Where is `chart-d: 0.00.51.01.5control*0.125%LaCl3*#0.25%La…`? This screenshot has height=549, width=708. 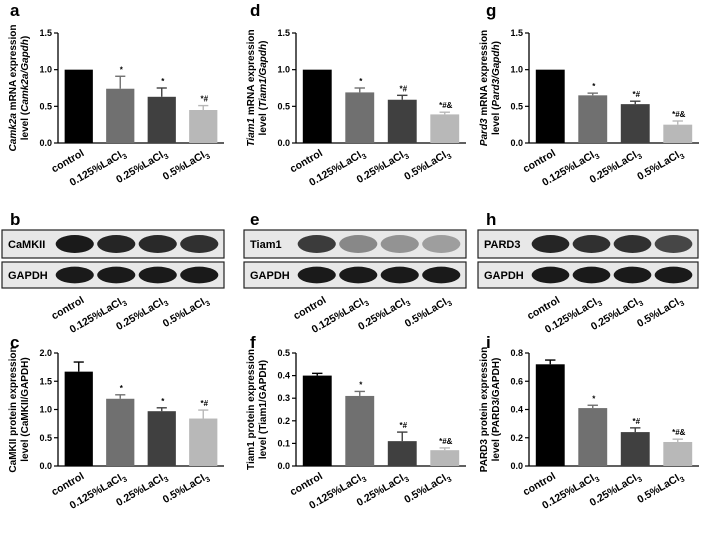 chart-d: 0.00.51.01.5control*0.125%LaCl3*#0.25%La… is located at coordinates (356, 108).